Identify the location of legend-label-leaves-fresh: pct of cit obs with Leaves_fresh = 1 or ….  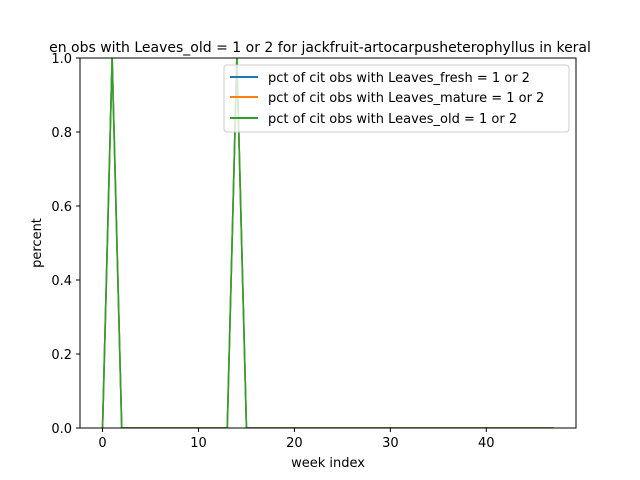
(399, 78).